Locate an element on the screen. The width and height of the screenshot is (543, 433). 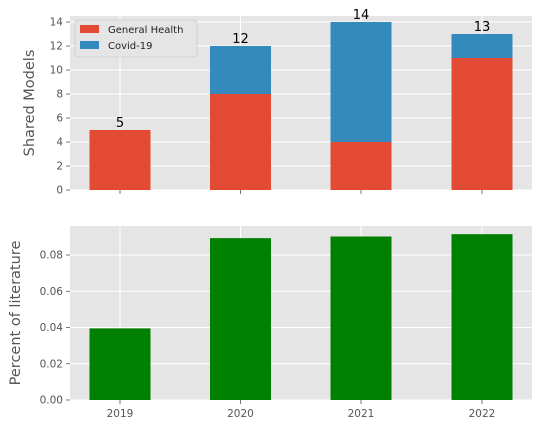
x-tick-label: 2019 is located at coordinates (120, 414).